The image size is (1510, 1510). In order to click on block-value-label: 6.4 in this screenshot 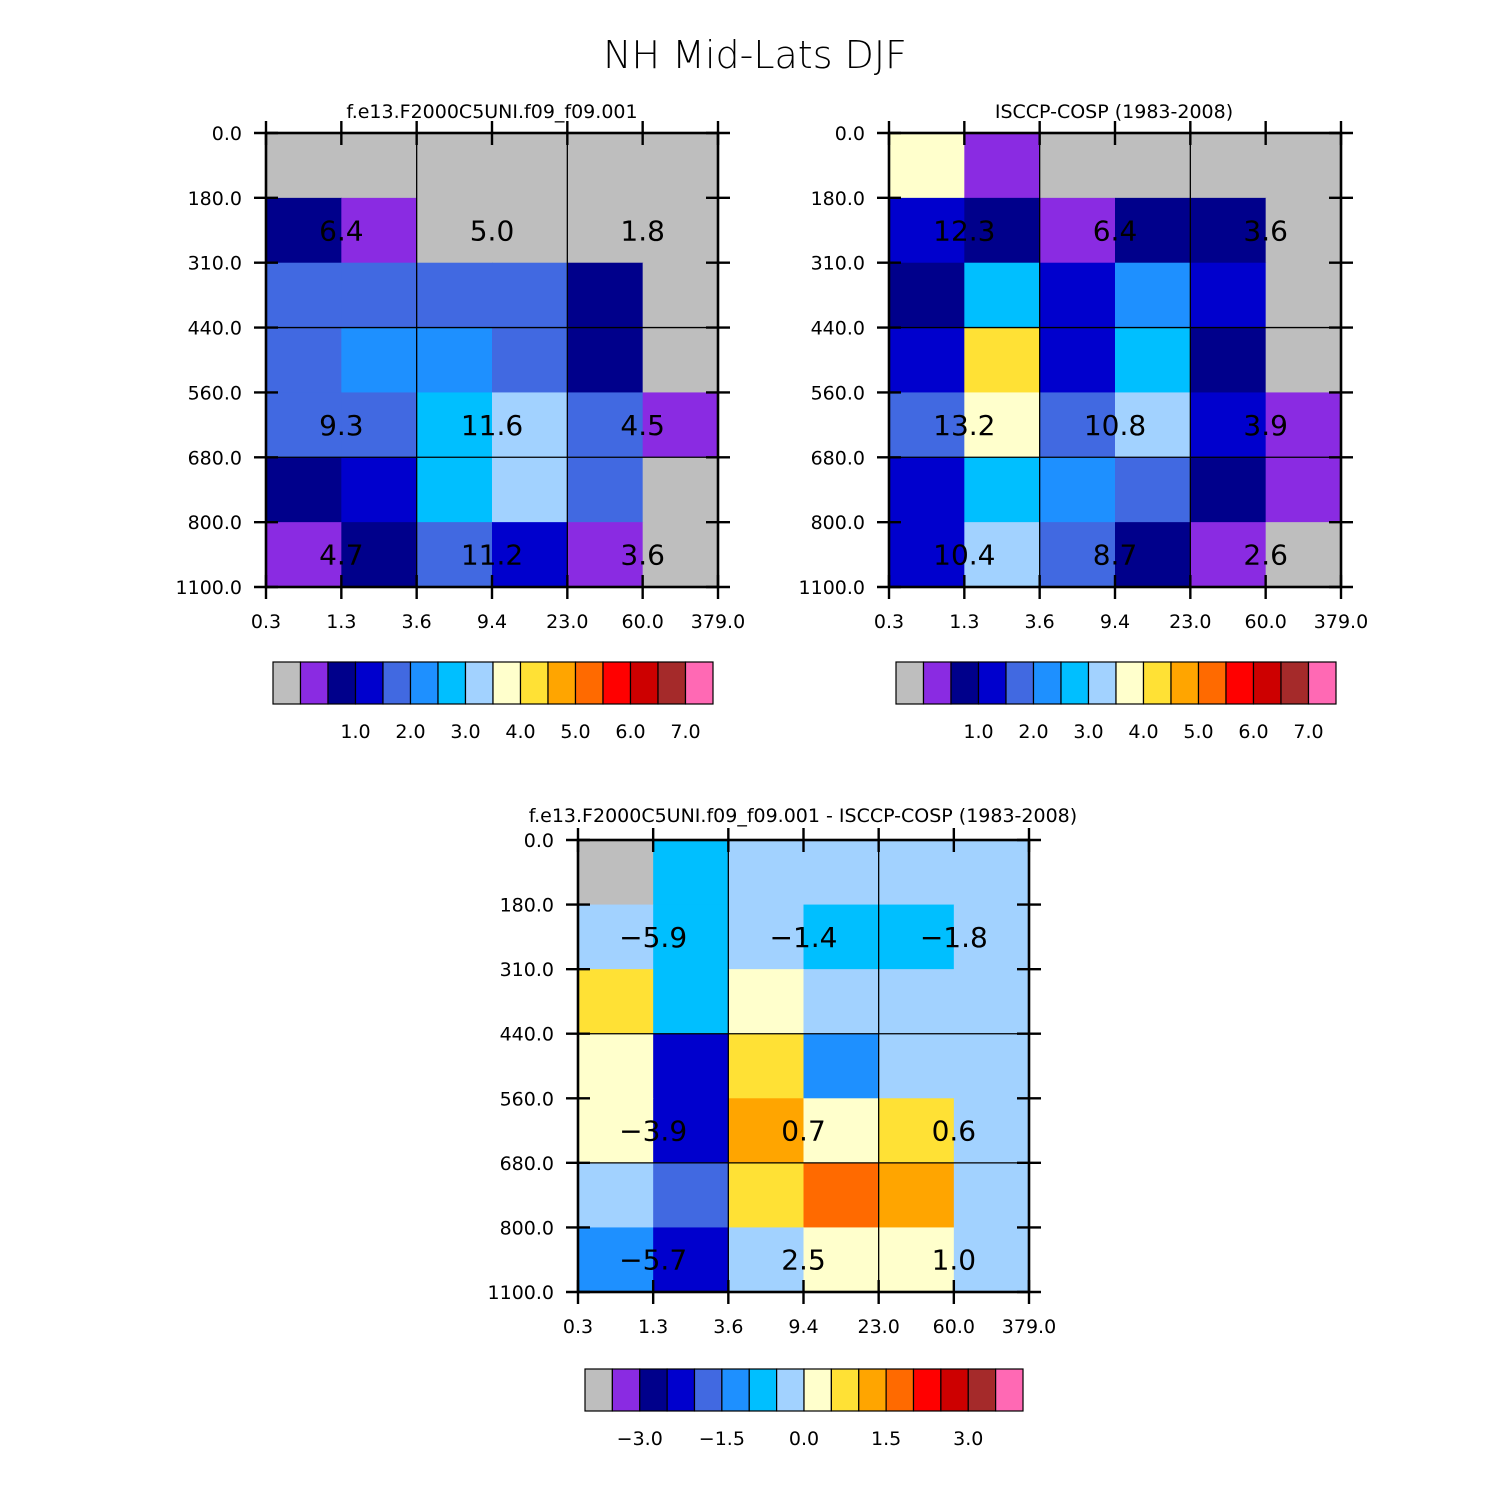, I will do `click(341, 230)`.